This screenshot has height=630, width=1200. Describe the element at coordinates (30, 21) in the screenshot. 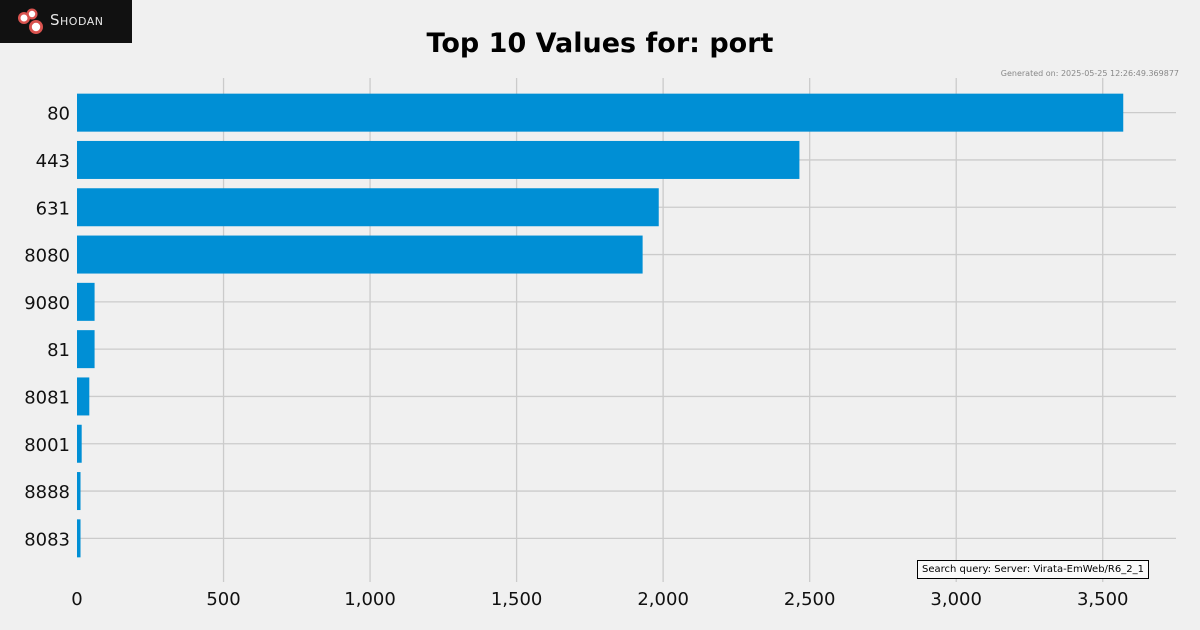

I see `shodan-logo-icon` at that location.